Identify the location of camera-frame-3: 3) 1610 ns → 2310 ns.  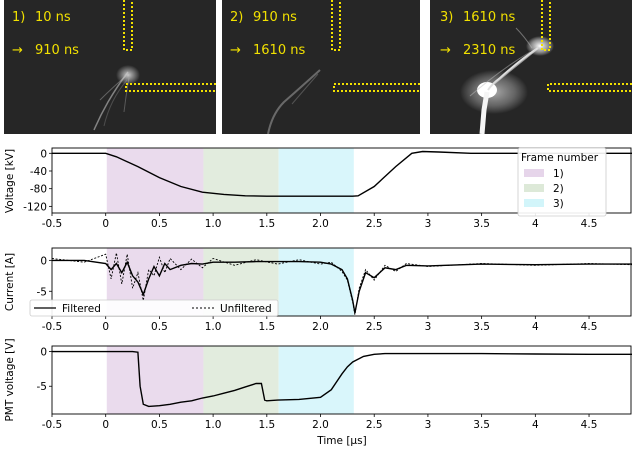
(531, 67).